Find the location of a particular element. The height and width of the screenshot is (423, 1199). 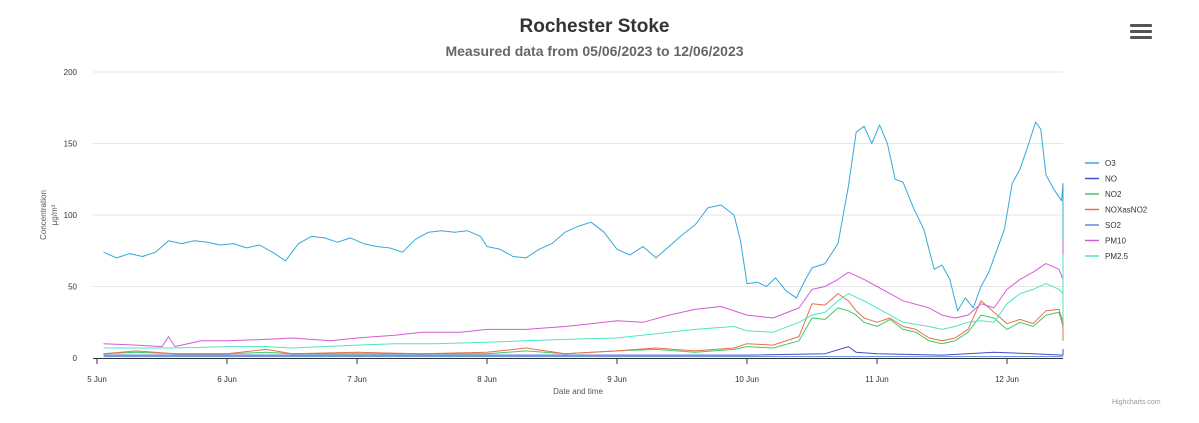

chart-title: Rochester Stoke is located at coordinates (594, 26).